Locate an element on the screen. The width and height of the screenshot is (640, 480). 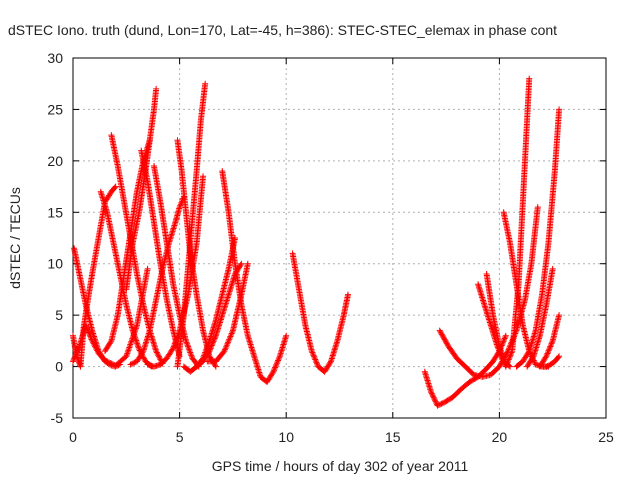
x-axis-label: GPS time / hours of day 302 of year 2011 is located at coordinates (340, 466).